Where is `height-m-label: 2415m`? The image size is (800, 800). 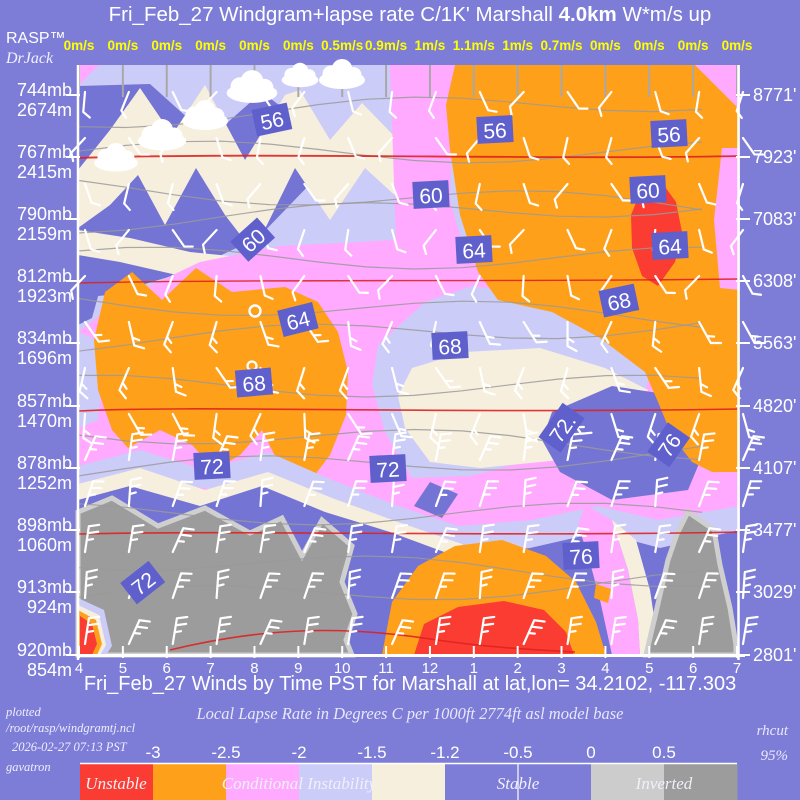 height-m-label: 2415m is located at coordinates (44, 172).